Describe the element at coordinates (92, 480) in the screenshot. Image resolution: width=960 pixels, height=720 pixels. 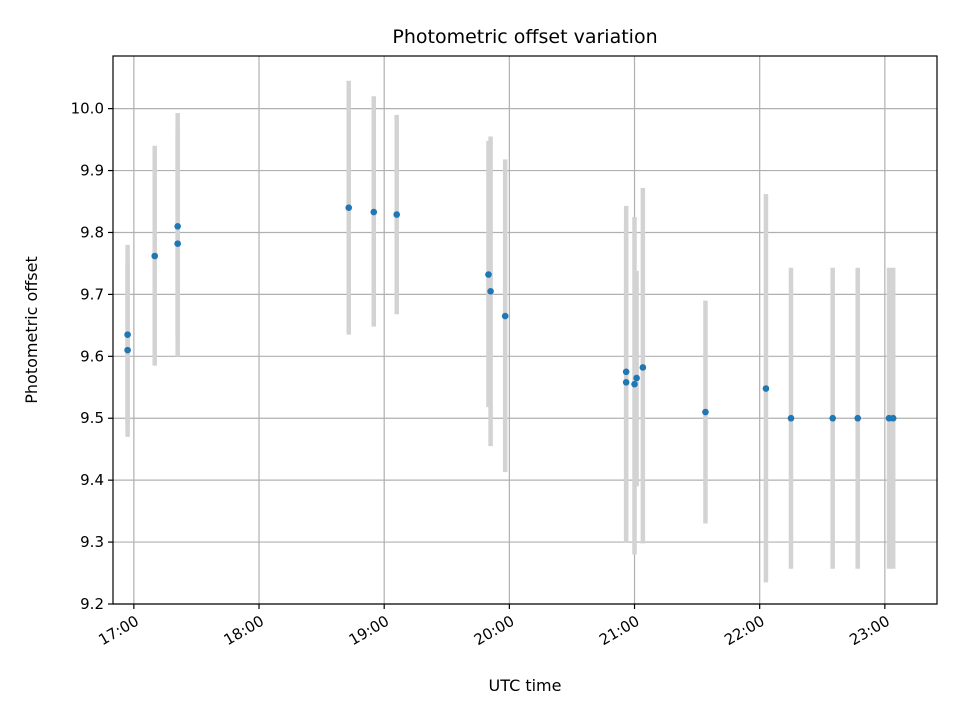
I see `y-tick-label: 9.4` at that location.